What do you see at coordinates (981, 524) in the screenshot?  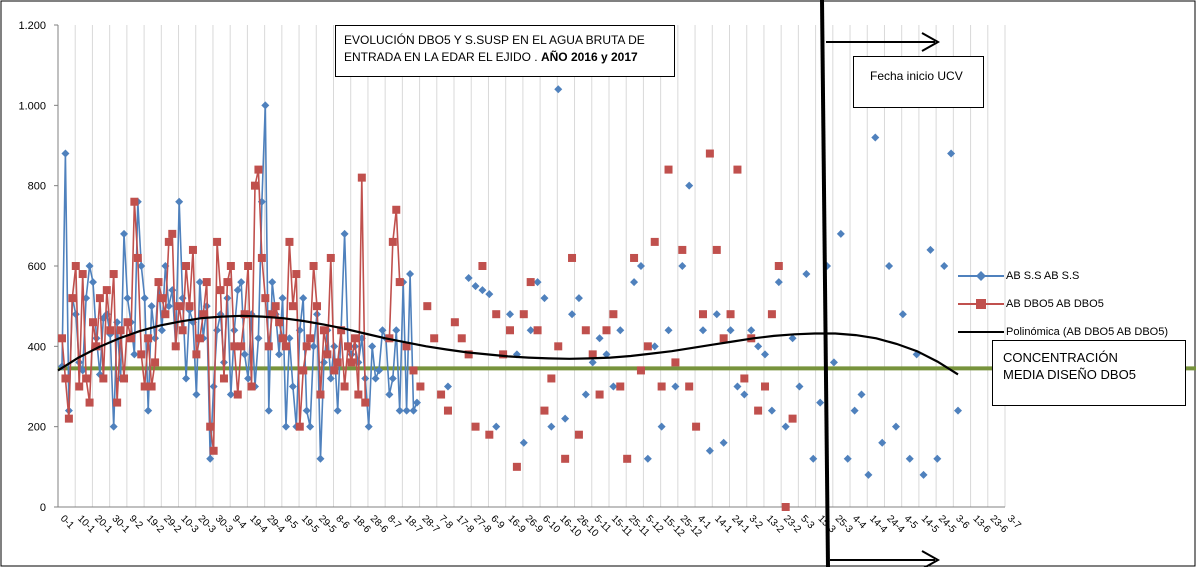 I see `x-tick-label: 13-6` at bounding box center [981, 524].